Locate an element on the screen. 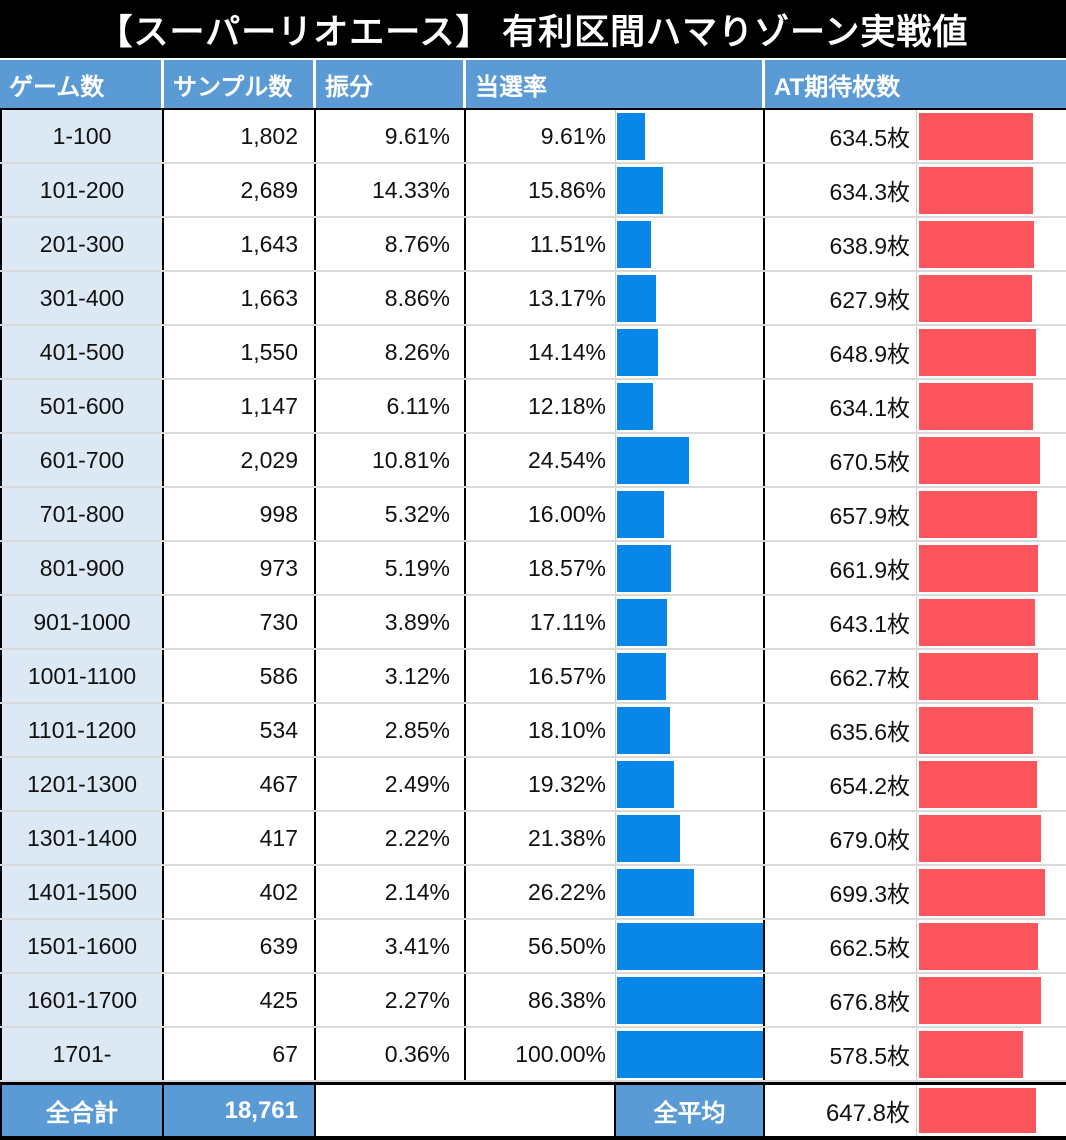 This screenshot has height=1140, width=1066. win-rate-value-cell: 17.11% is located at coordinates (541, 622).